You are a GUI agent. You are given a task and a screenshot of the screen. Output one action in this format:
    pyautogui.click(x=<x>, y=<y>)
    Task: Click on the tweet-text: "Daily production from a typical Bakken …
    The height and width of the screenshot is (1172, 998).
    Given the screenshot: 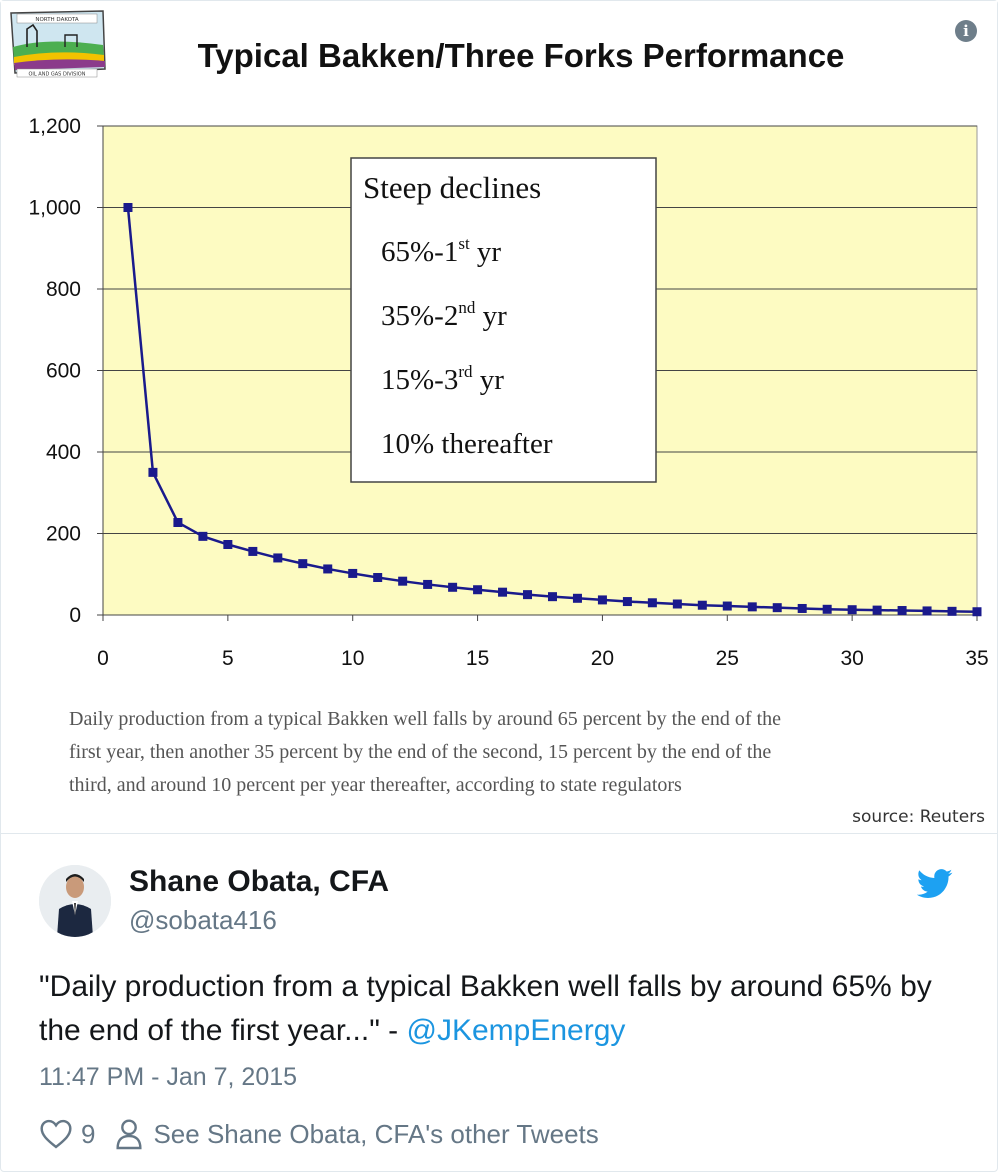 What is the action you would take?
    pyautogui.click(x=504, y=1009)
    